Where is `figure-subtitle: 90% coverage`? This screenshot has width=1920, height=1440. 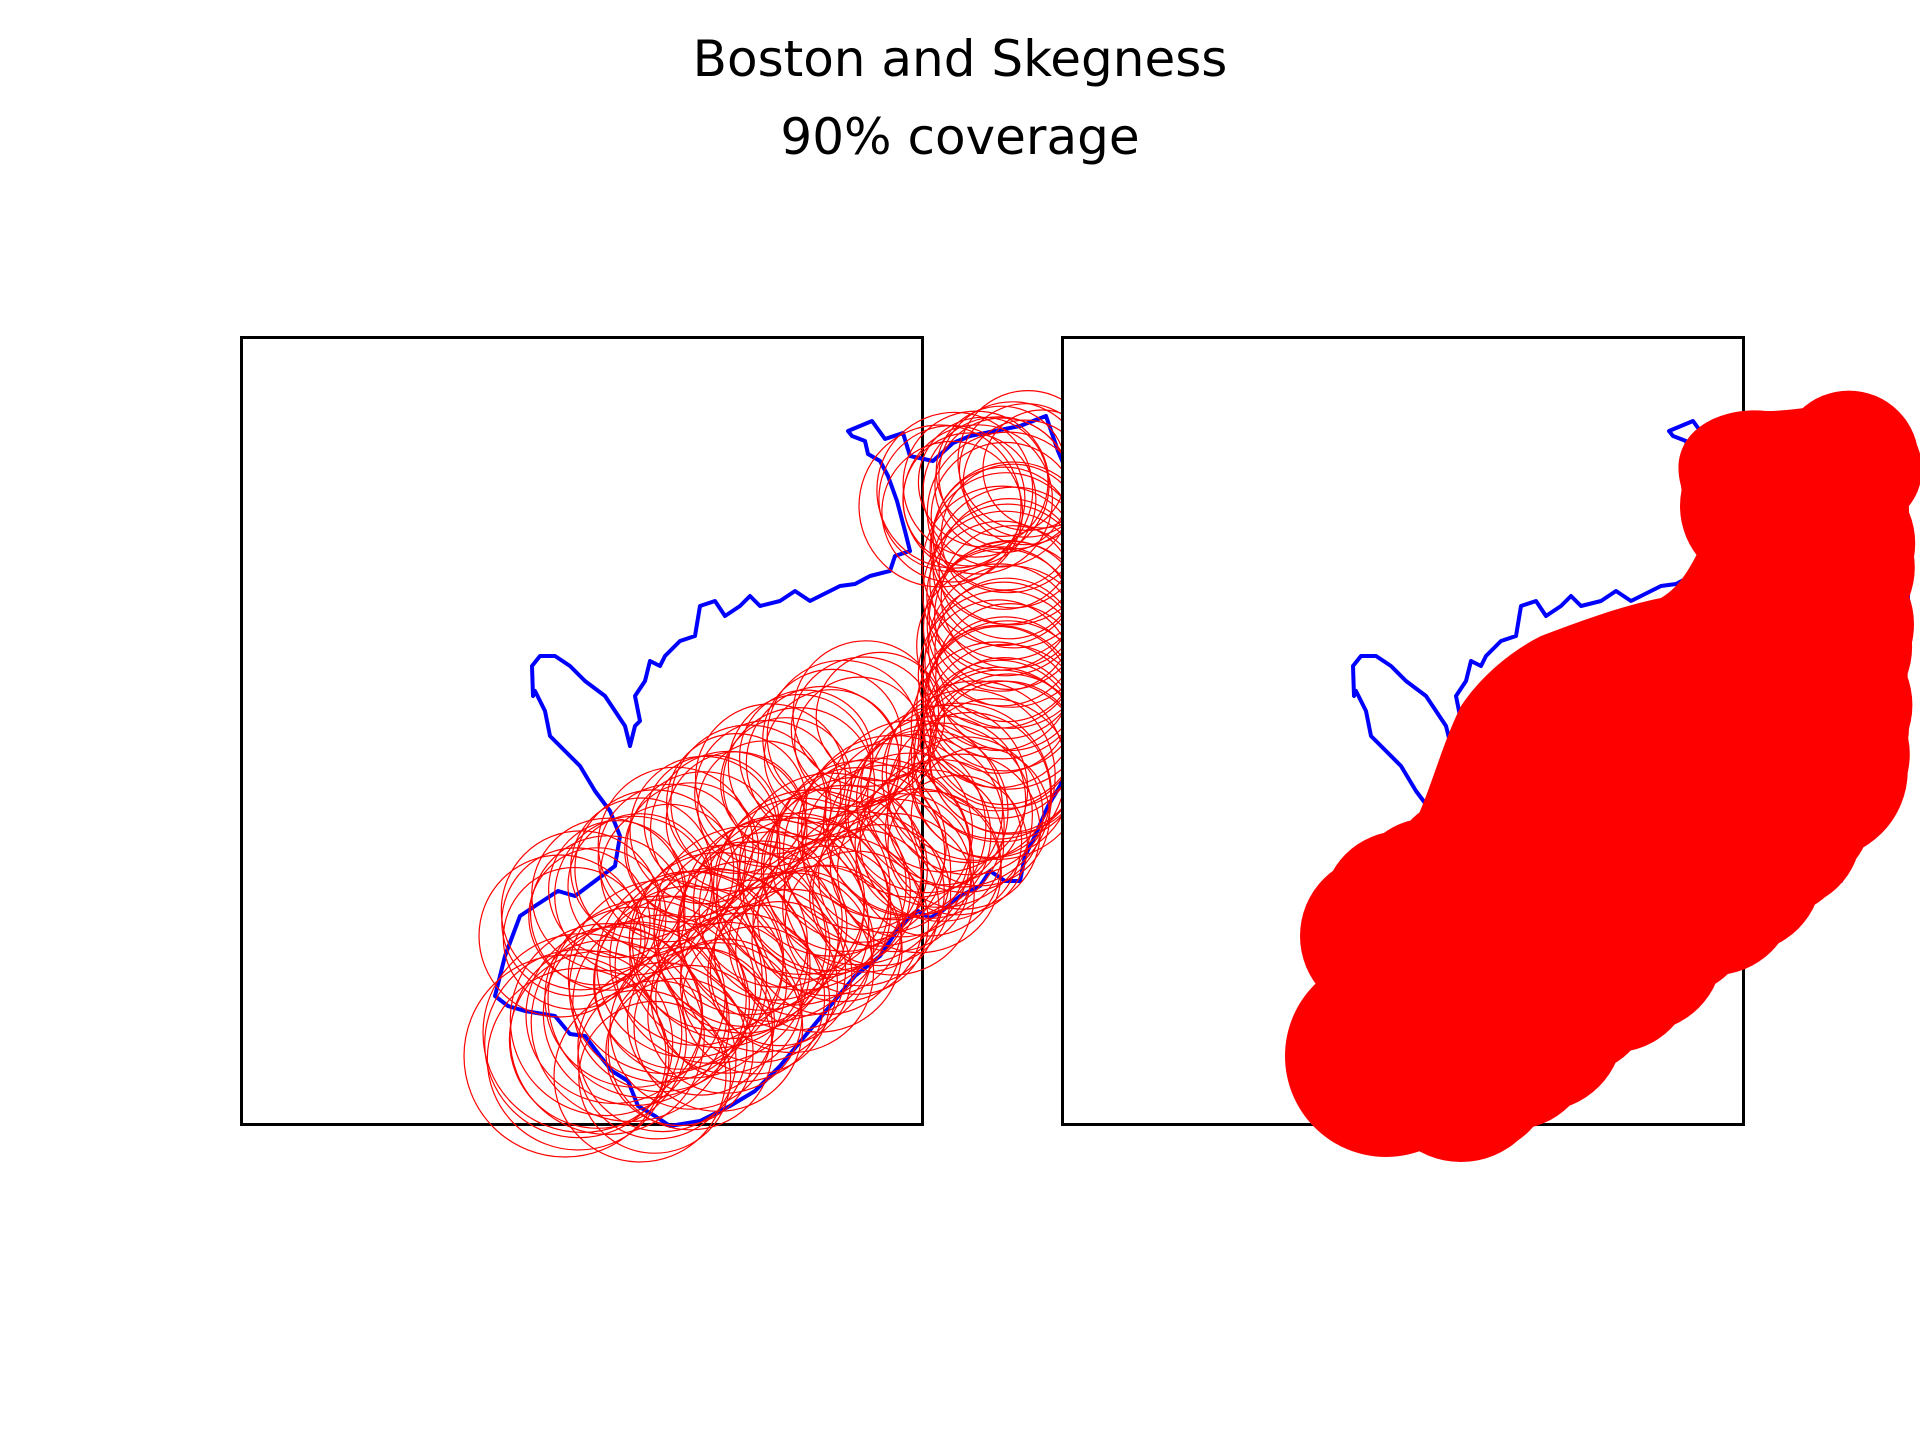
figure-subtitle: 90% coverage is located at coordinates (960, 137).